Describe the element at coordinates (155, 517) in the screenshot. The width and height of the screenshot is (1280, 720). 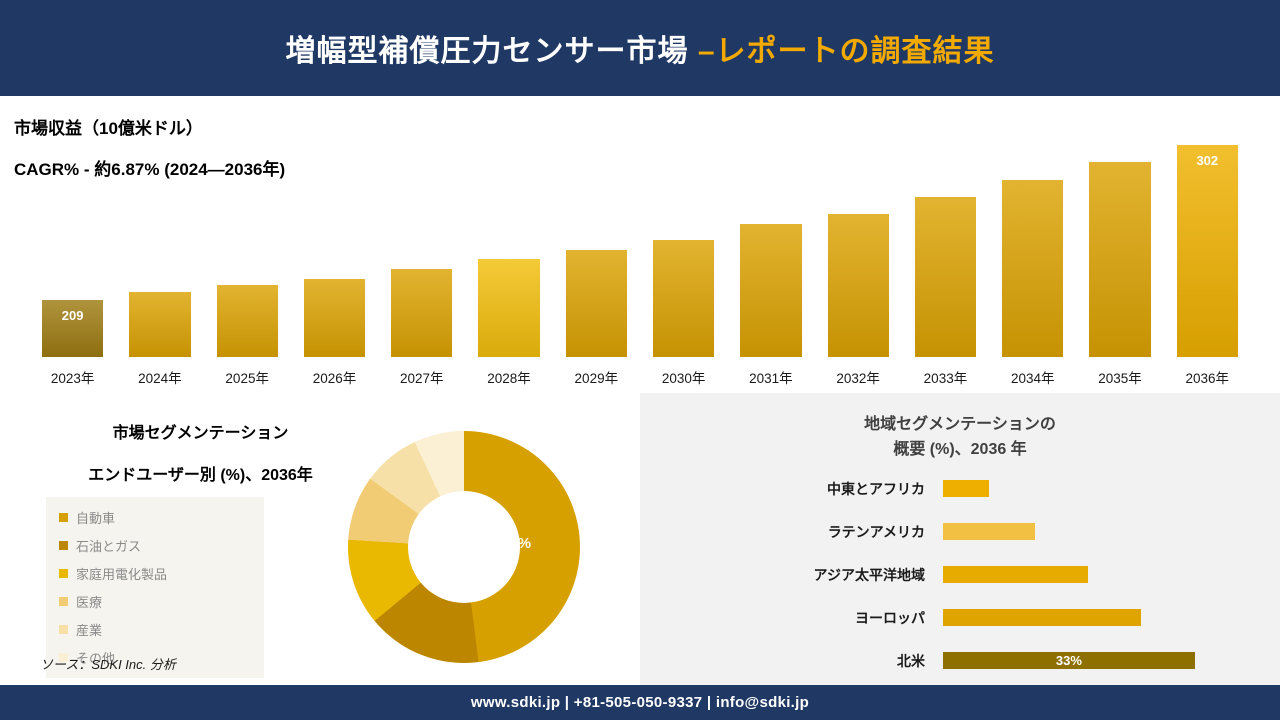
I see `legend-item: 自動車` at that location.